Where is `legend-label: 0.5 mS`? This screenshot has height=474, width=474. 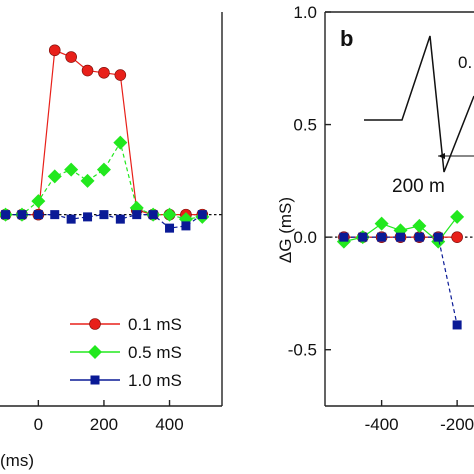 legend-label: 0.5 mS is located at coordinates (155, 352).